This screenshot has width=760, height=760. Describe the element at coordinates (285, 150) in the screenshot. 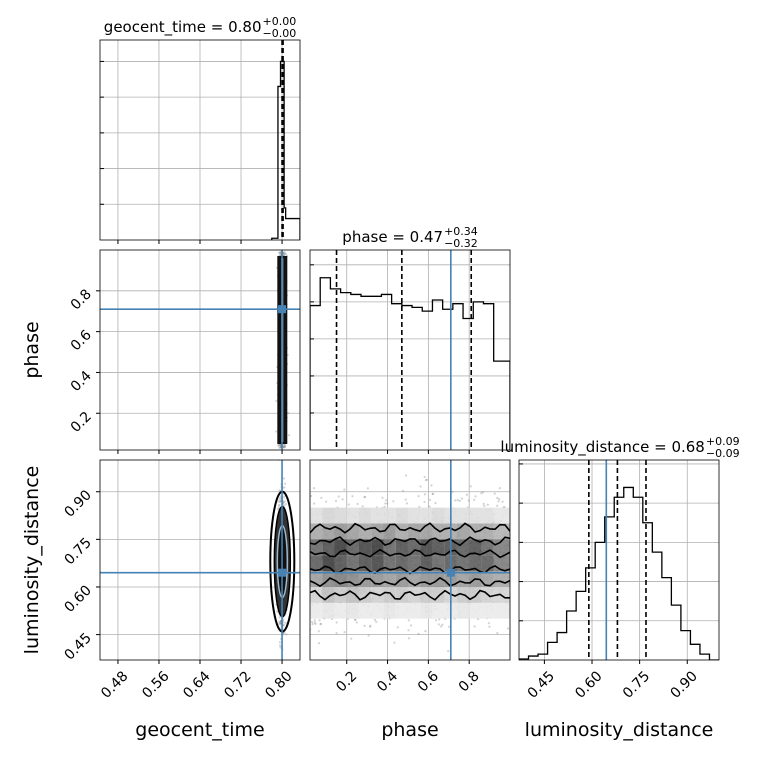

I see `histogram-geocent_time` at that location.